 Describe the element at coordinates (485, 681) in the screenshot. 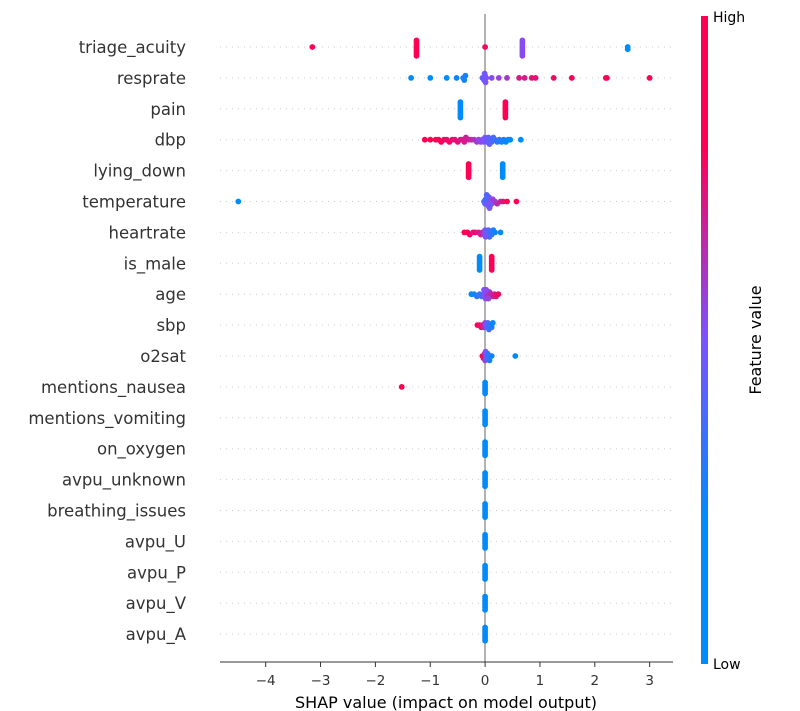

I see `x-tick-label-4: 0` at that location.